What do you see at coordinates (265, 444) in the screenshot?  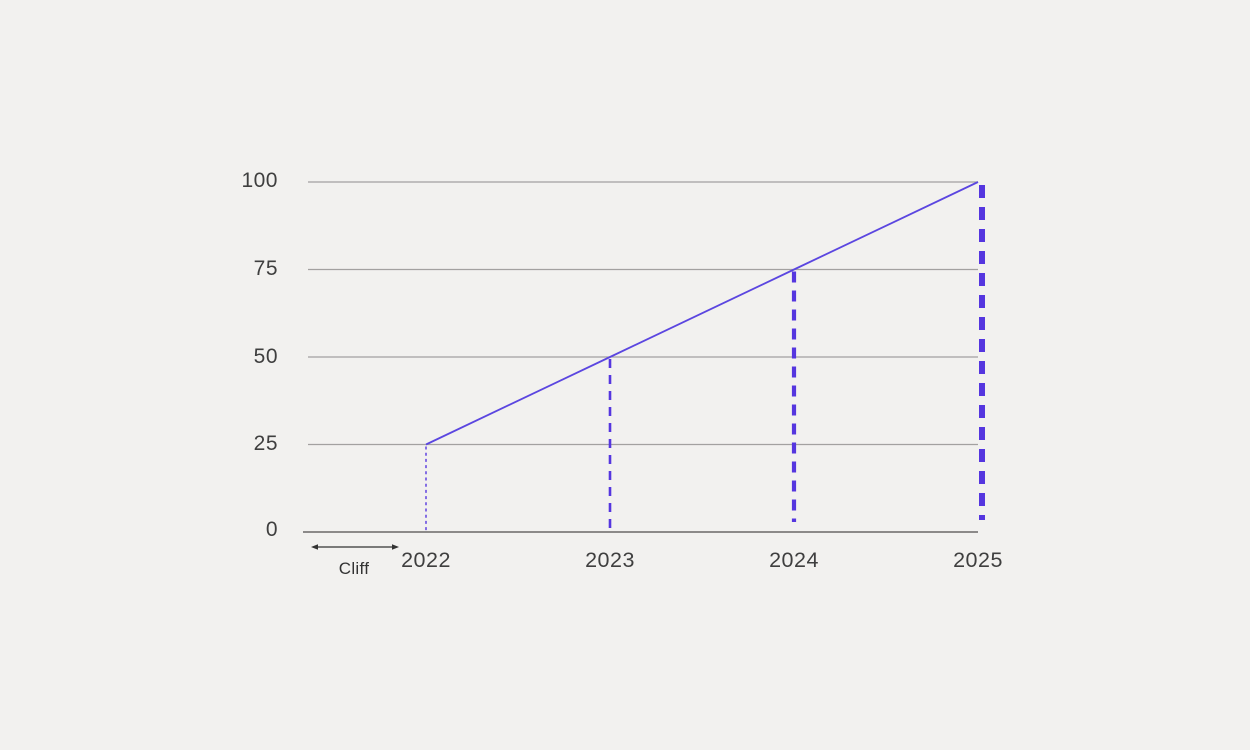 I see `y-tick-25: 25` at bounding box center [265, 444].